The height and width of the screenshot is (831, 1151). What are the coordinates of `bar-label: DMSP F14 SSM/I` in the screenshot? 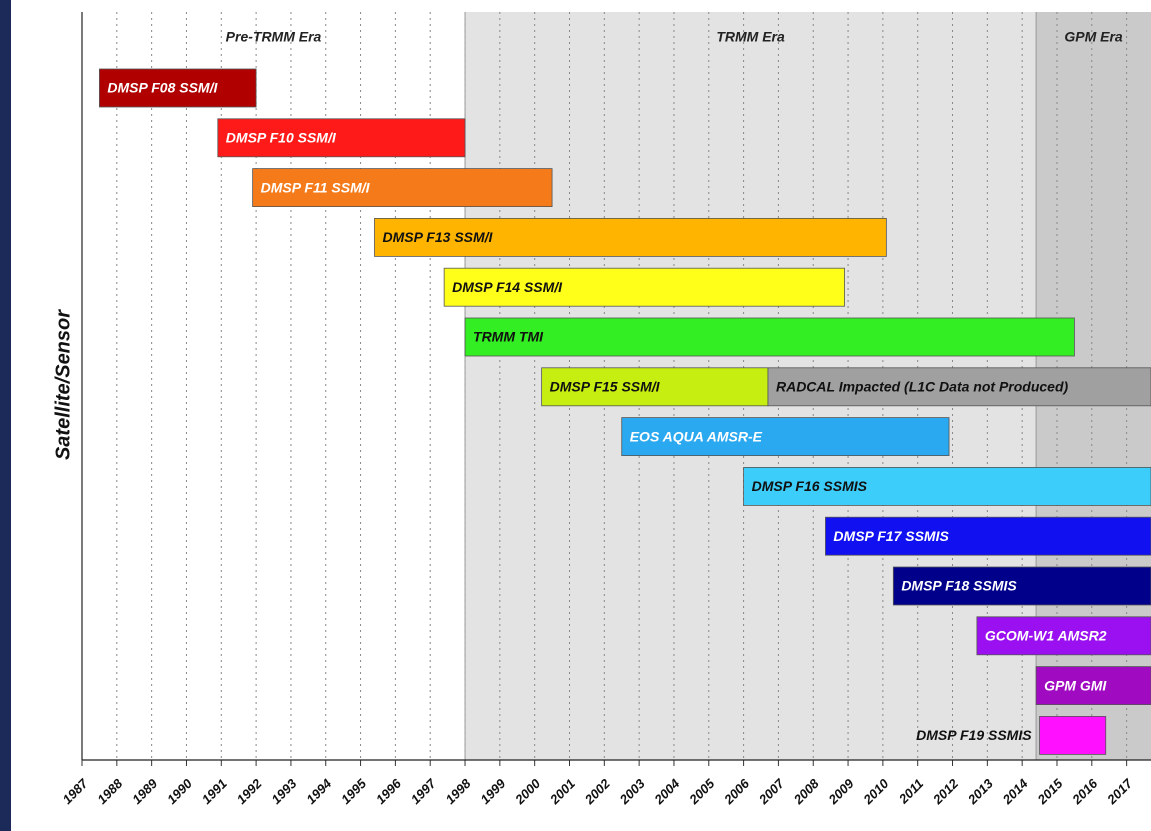 It's located at (507, 287).